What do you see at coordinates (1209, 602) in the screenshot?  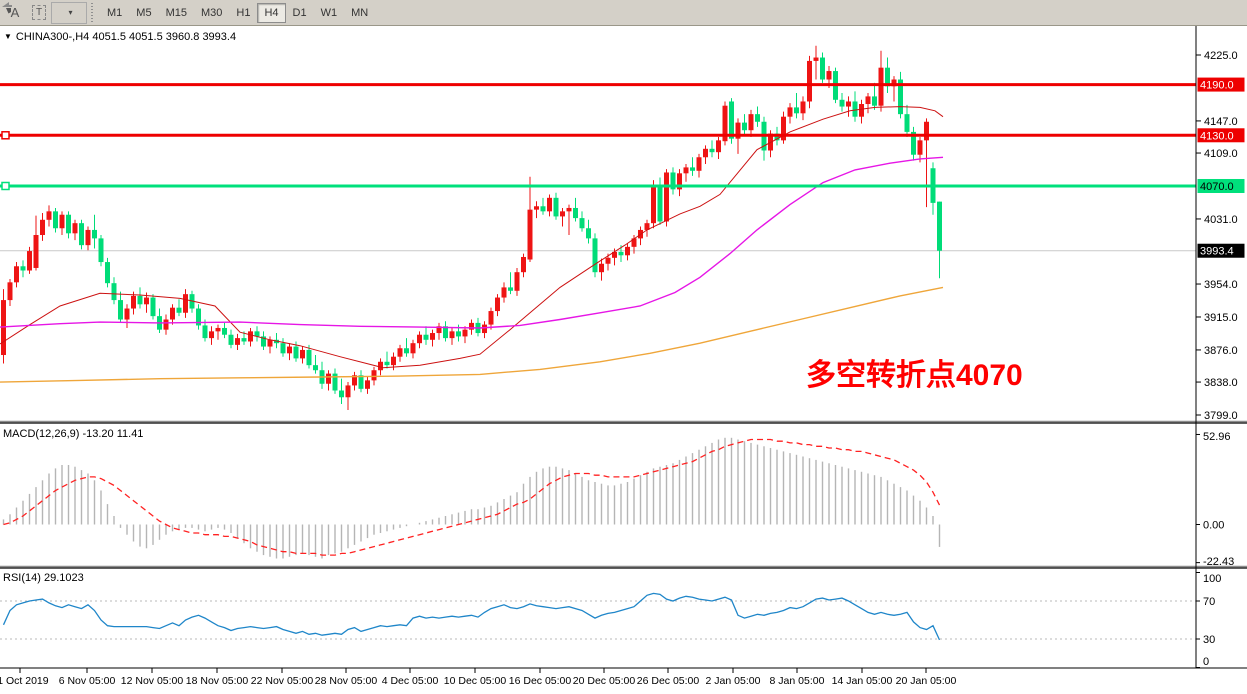 I see `svg-text: 70` at bounding box center [1209, 602].